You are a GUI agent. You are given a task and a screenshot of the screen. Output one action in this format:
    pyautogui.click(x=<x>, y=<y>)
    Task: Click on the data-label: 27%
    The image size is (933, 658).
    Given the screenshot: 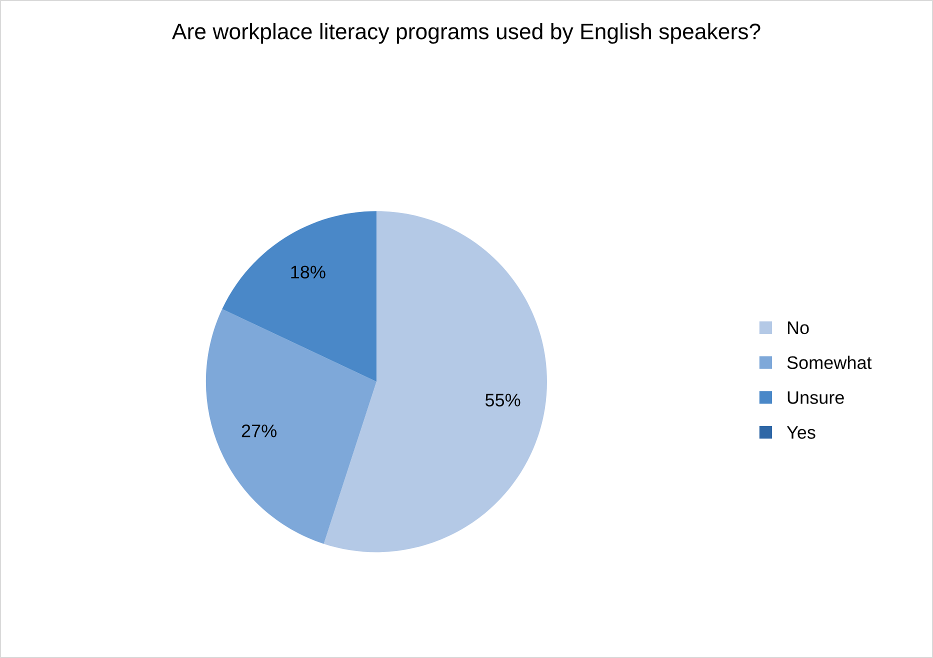 What is the action you would take?
    pyautogui.click(x=259, y=431)
    